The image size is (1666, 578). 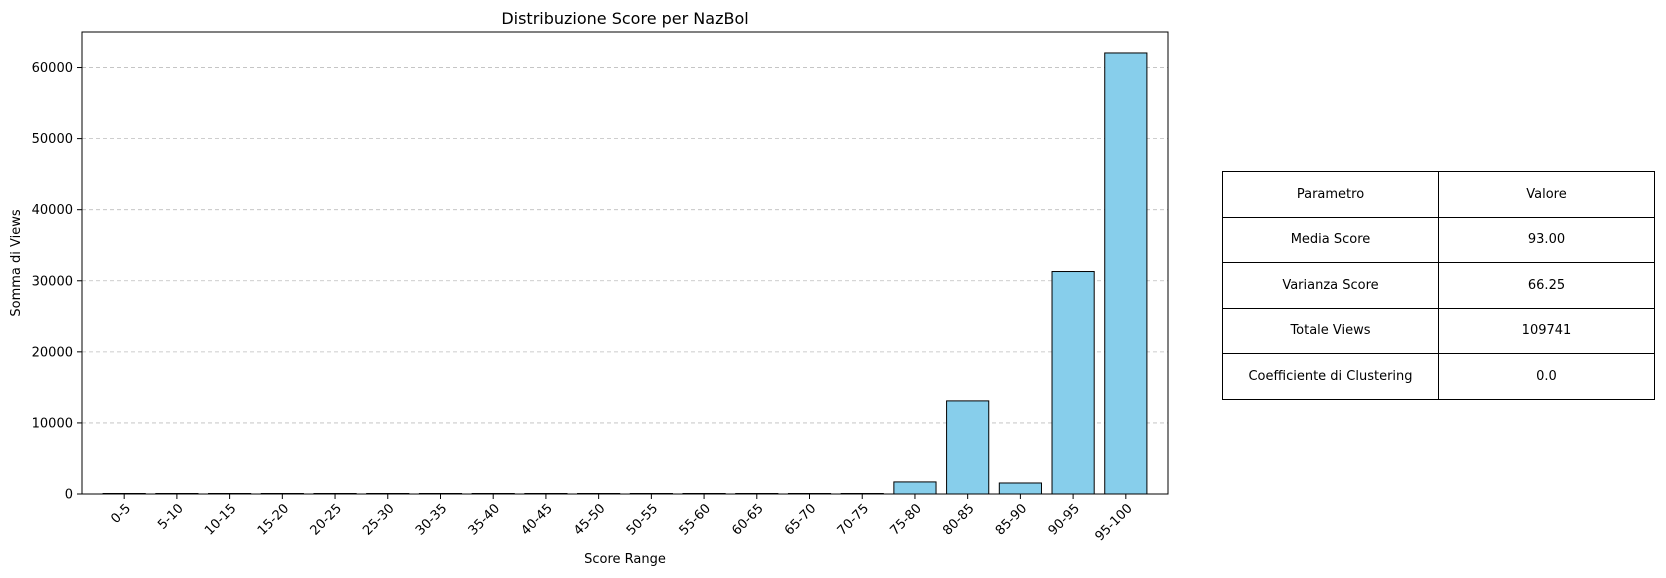 What do you see at coordinates (170, 516) in the screenshot?
I see `x-tick-label: 5-10` at bounding box center [170, 516].